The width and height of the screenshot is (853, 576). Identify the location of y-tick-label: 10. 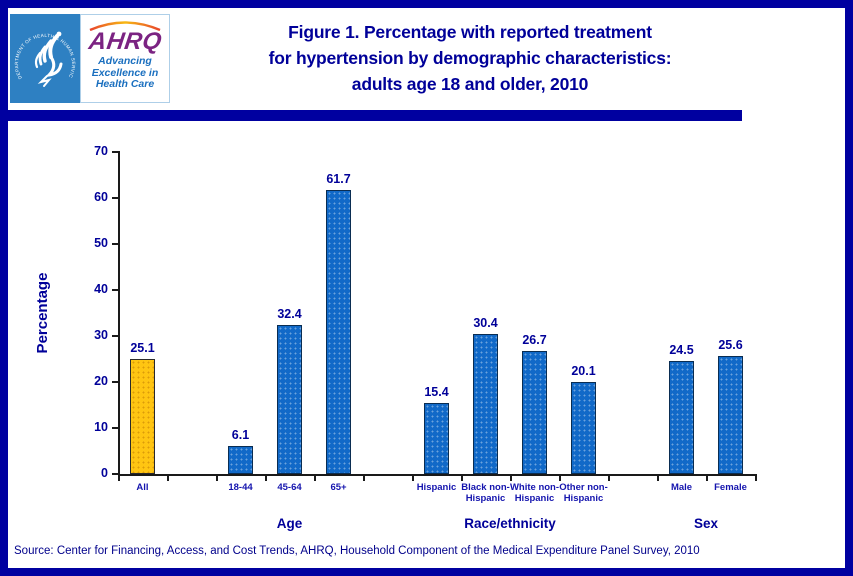
(101, 427).